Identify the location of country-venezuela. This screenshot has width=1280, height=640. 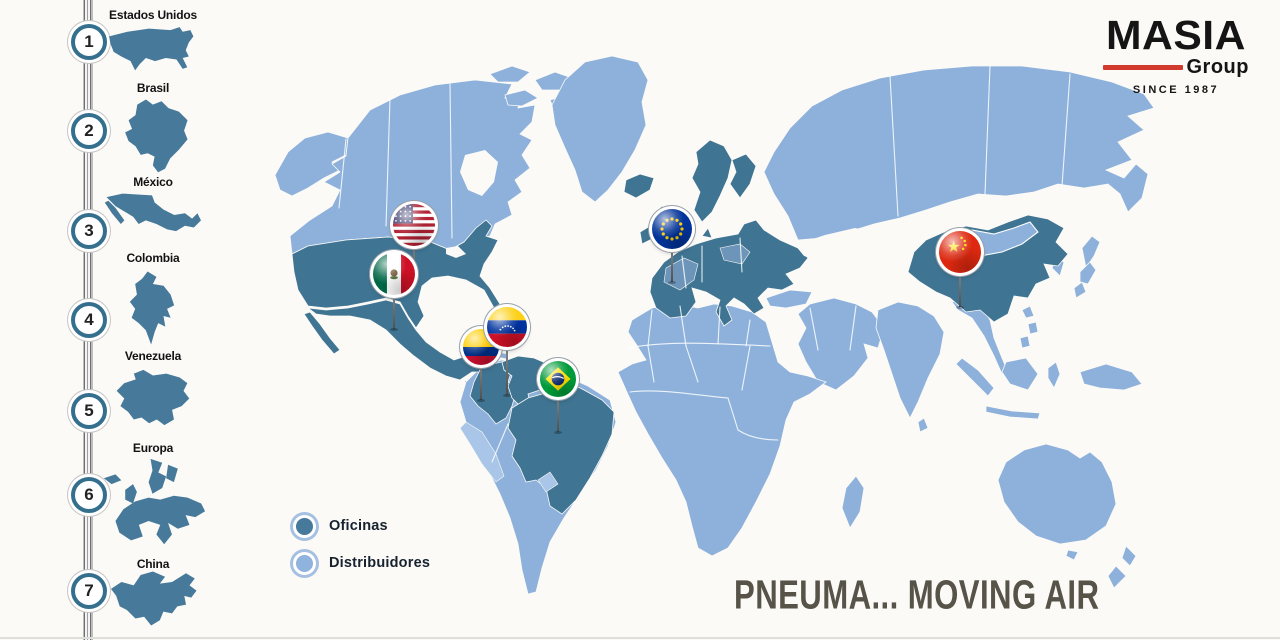
(526, 381).